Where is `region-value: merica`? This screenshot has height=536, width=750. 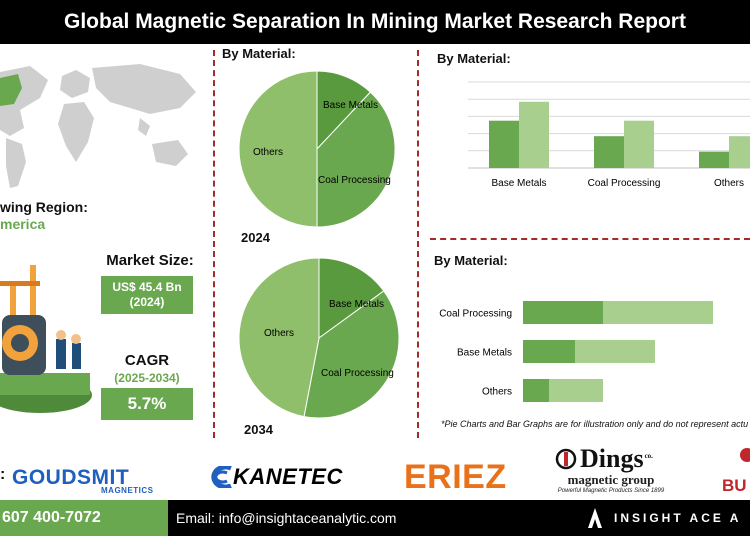
region-value: merica is located at coordinates (23, 224).